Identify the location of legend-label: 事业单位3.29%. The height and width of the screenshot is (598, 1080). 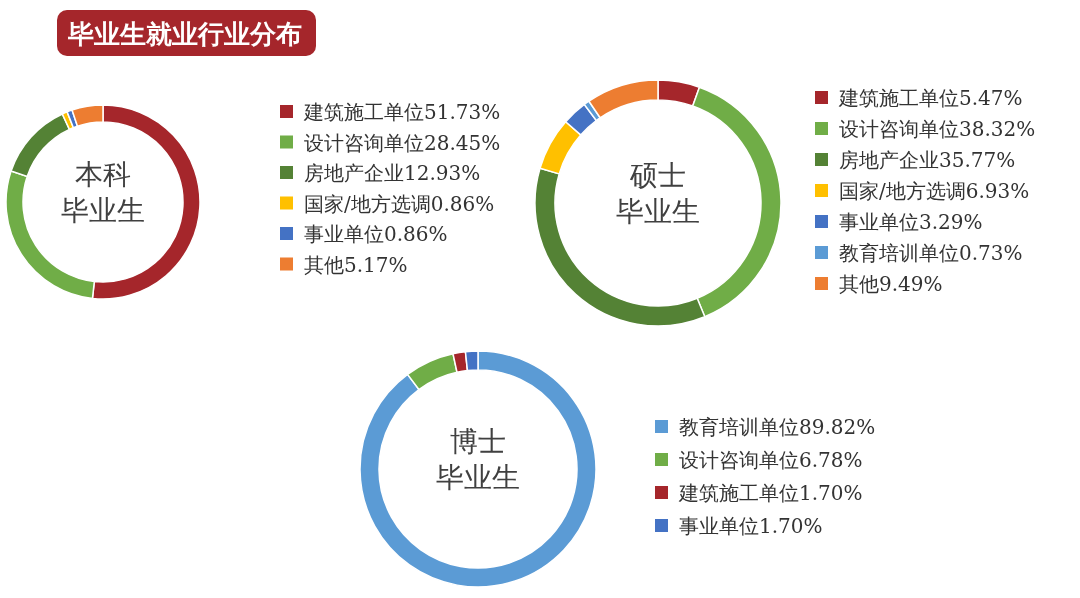
(911, 222).